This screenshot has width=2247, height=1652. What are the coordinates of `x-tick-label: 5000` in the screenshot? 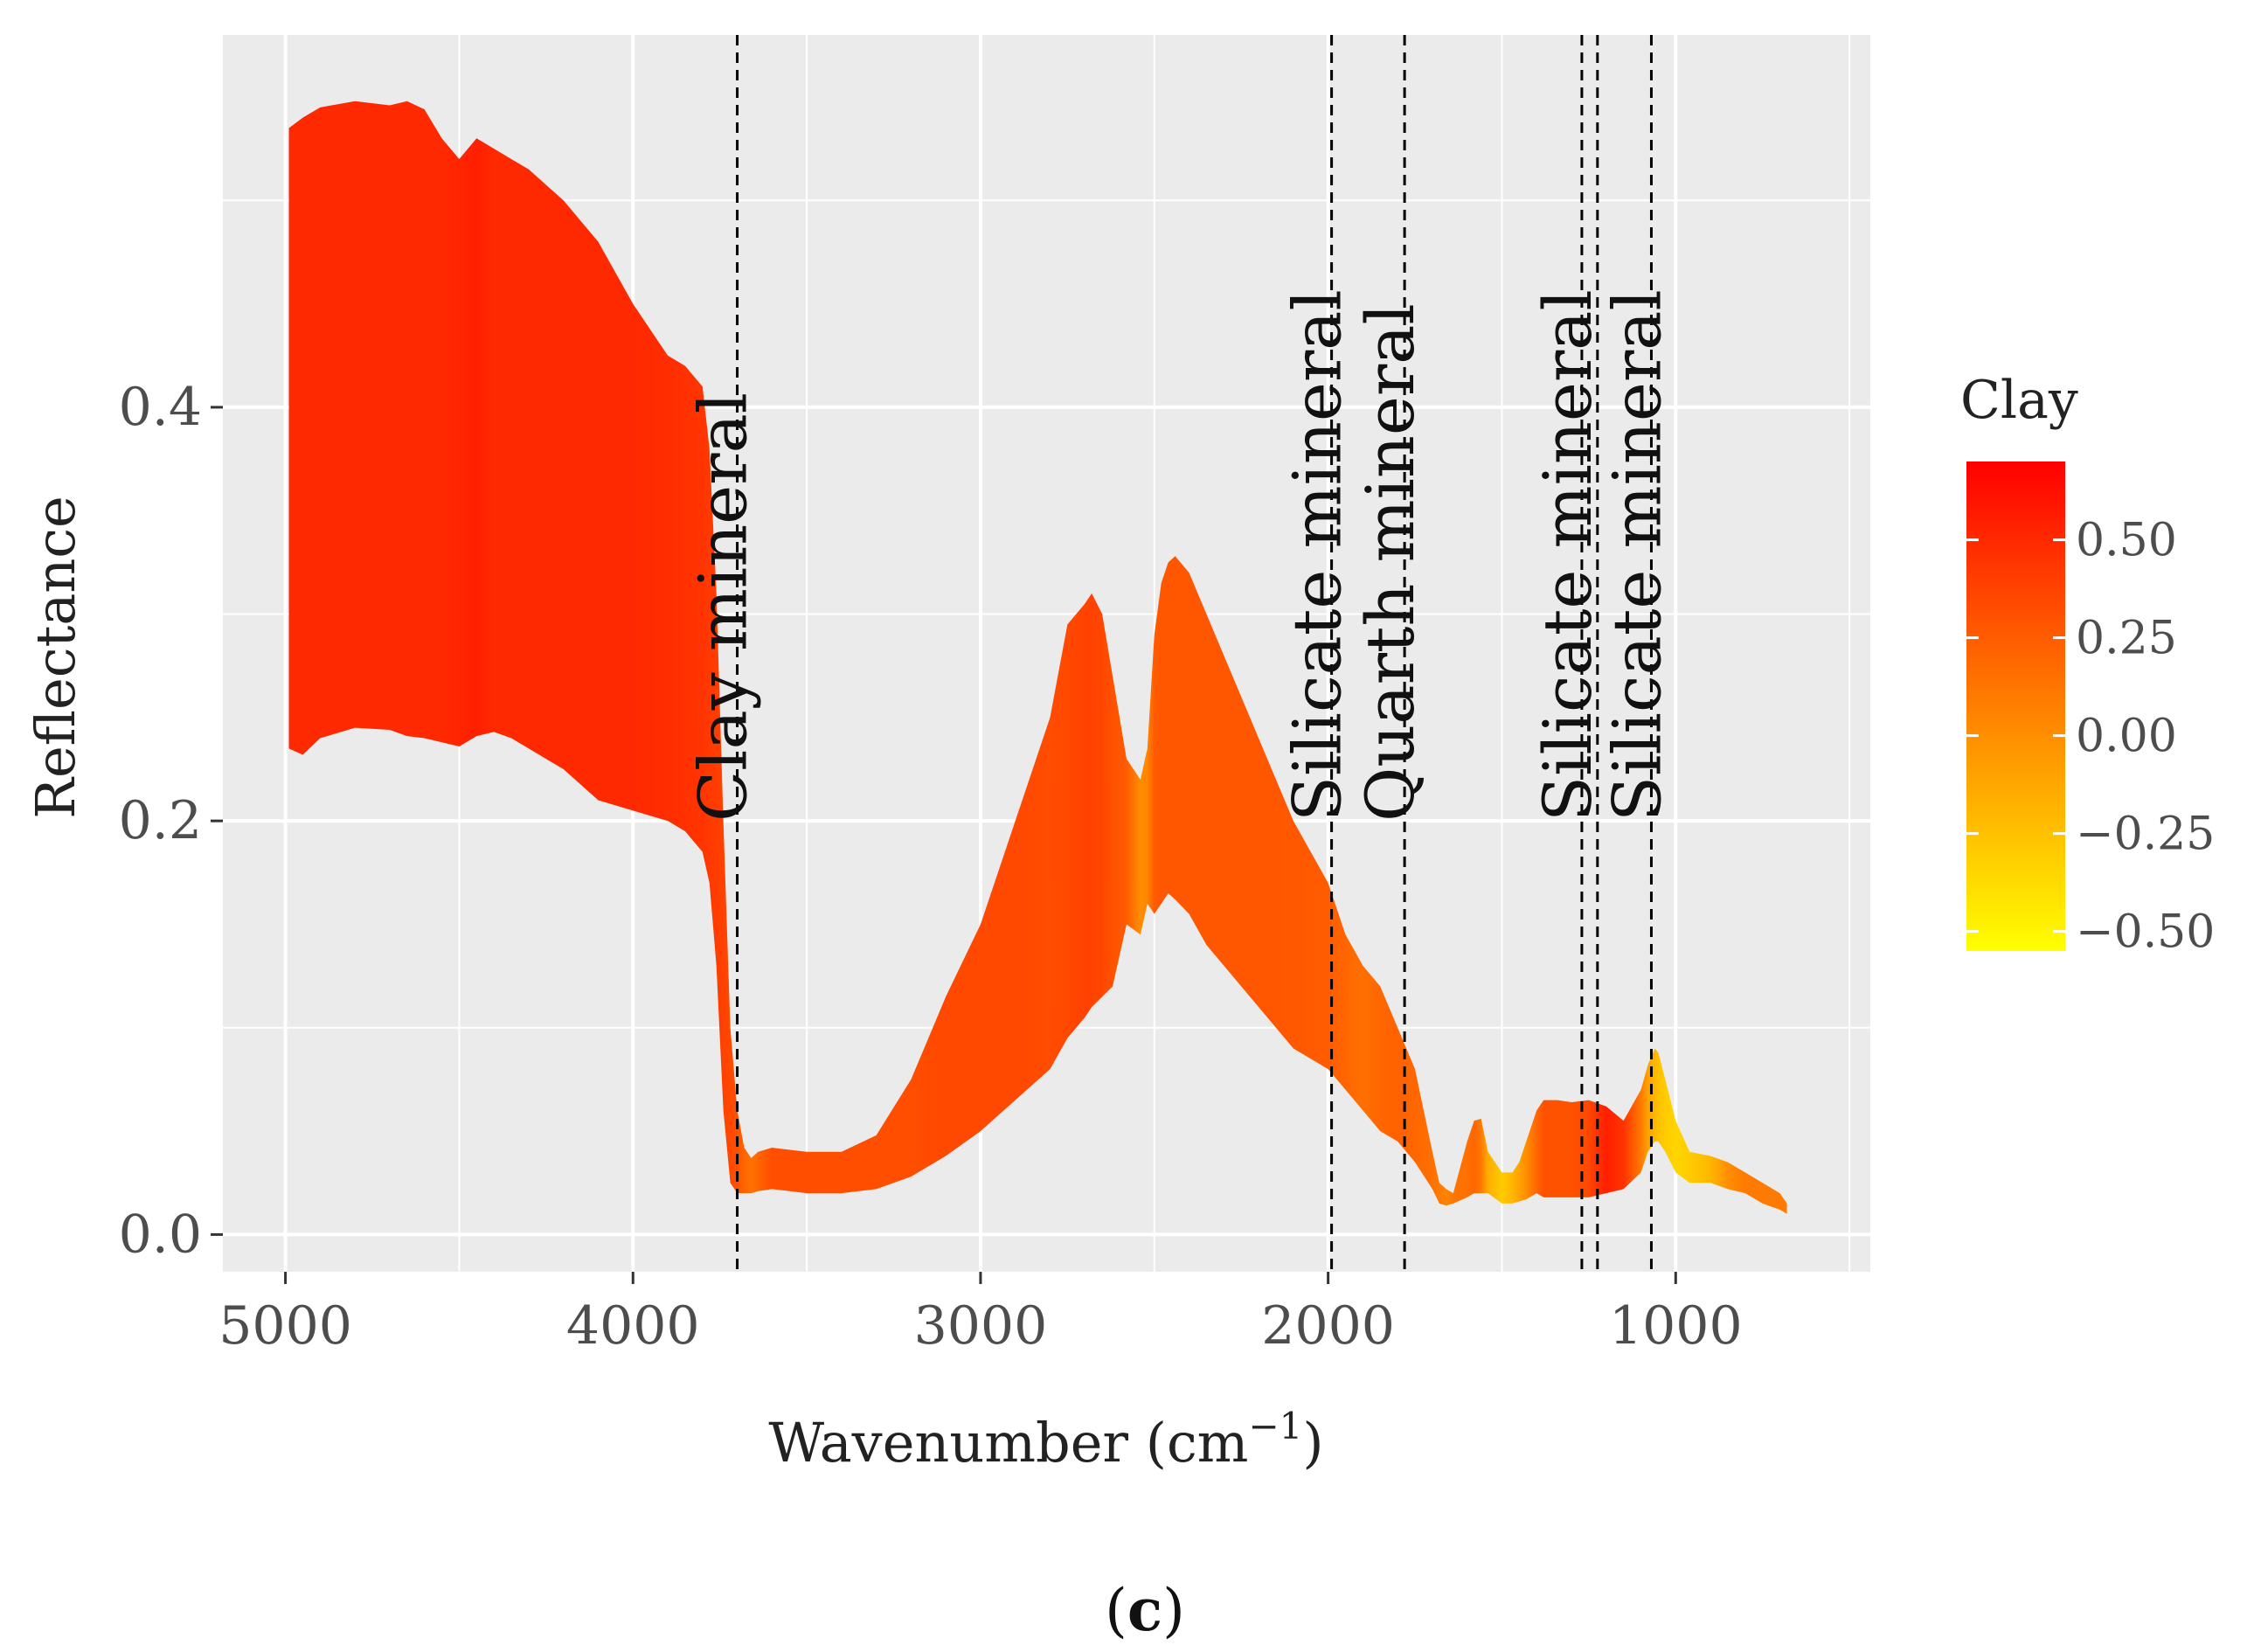 It's located at (285, 1326).